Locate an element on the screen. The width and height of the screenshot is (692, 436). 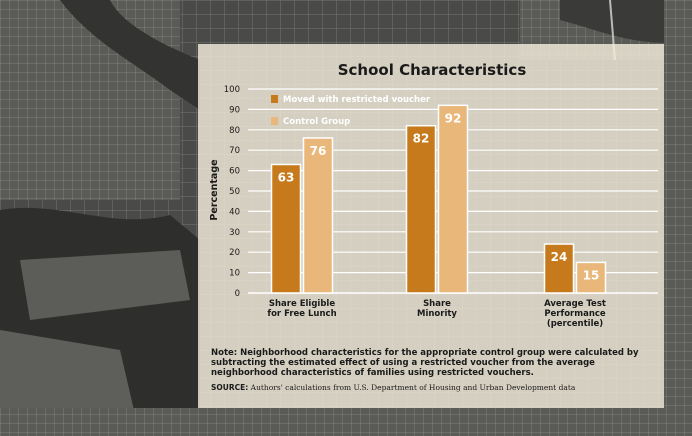
y-tick-label: 10 is located at coordinates (234, 274).